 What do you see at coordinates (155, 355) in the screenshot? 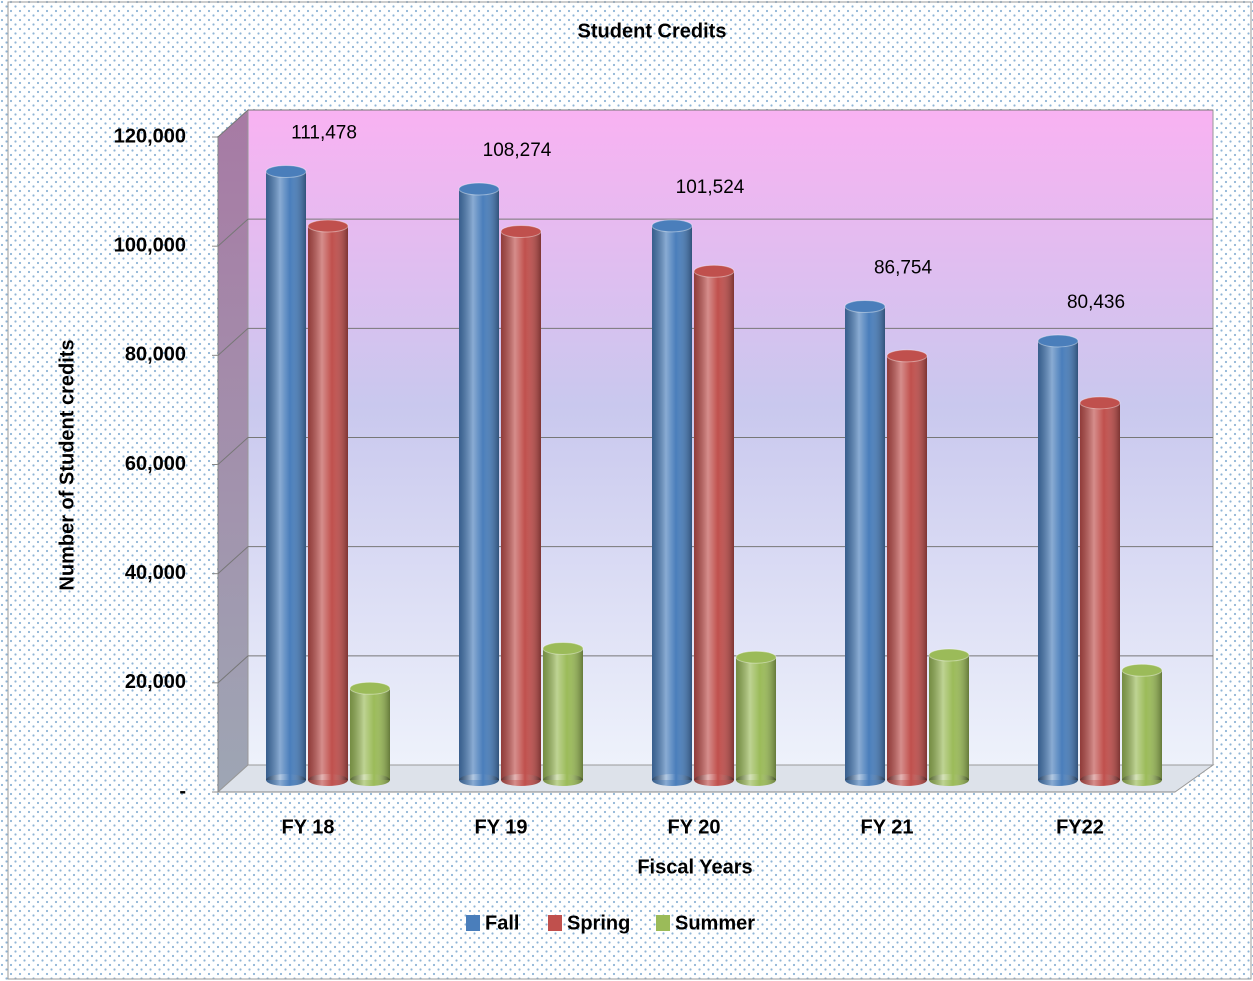
I see `y-tick-label: 80,000` at bounding box center [155, 355].